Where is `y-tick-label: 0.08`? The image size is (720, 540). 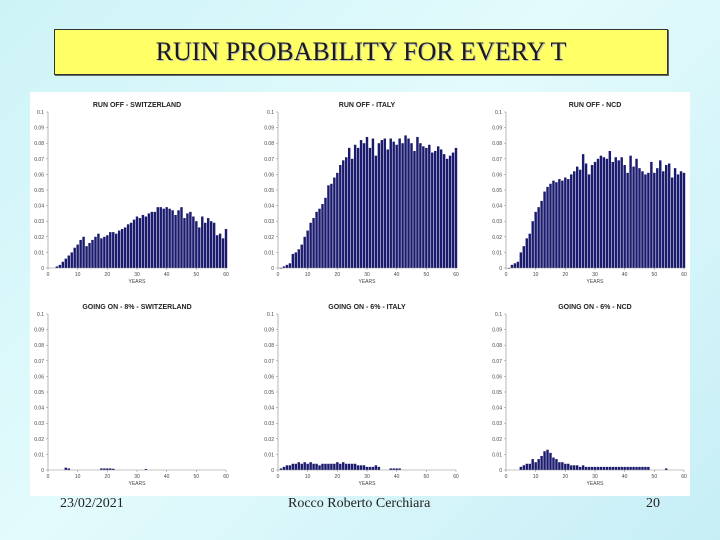
y-tick-label: 0.08 is located at coordinates (39, 346).